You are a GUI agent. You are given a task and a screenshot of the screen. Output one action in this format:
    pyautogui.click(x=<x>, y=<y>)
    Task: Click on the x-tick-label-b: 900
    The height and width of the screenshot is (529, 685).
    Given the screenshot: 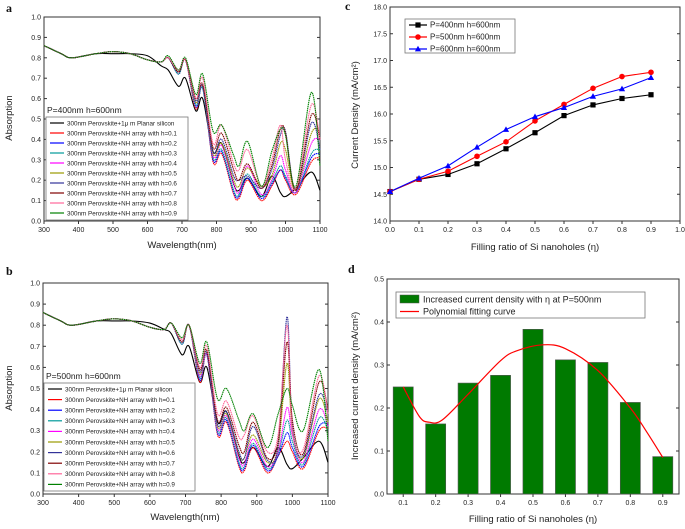 What is the action you would take?
    pyautogui.click(x=257, y=503)
    